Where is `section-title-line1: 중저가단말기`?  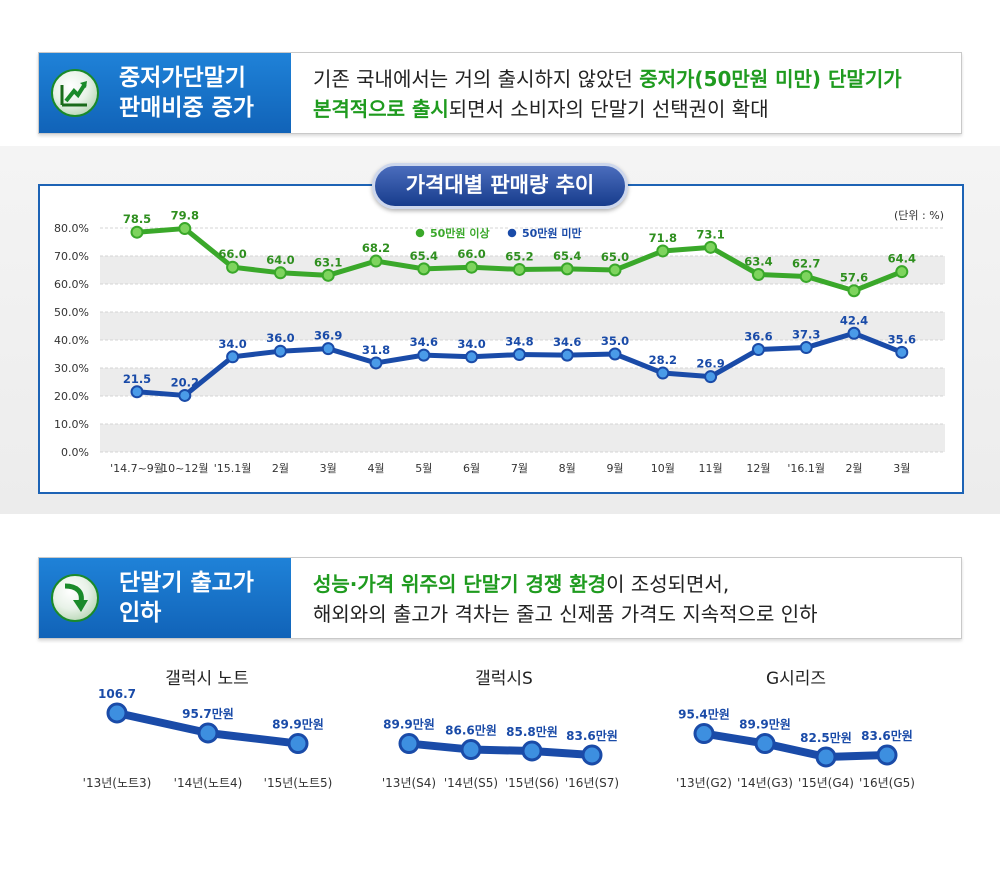
section-title-line1: 중저가단말기 is located at coordinates (182, 78).